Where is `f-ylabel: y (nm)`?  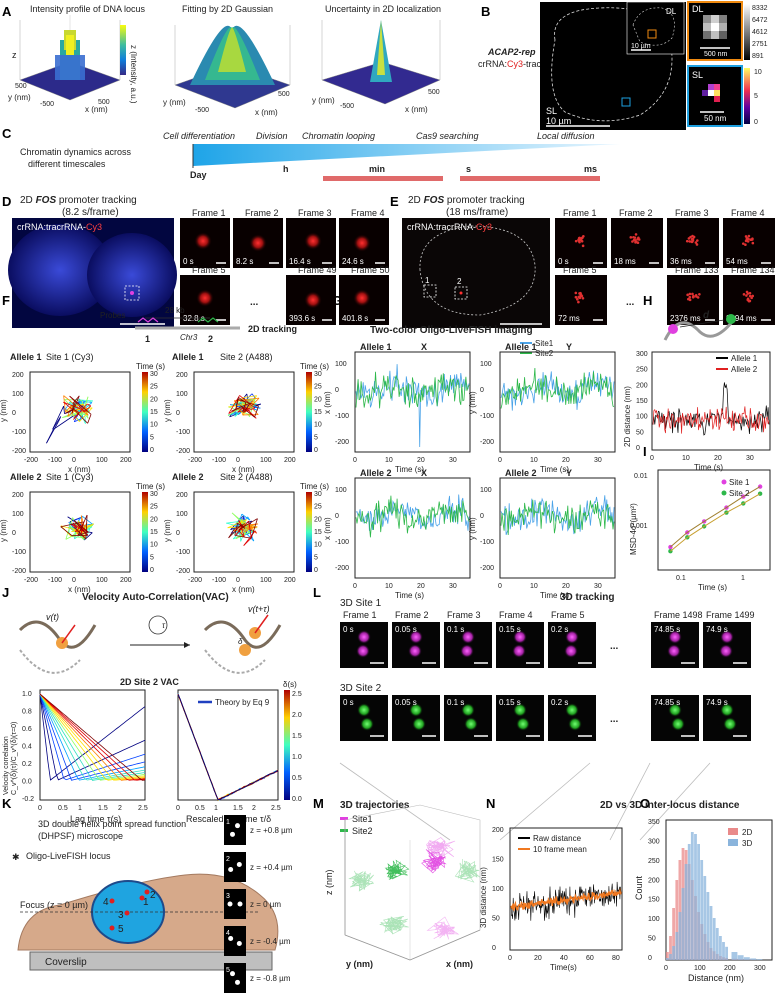
f-ylabel: y (nm) is located at coordinates (4, 410).